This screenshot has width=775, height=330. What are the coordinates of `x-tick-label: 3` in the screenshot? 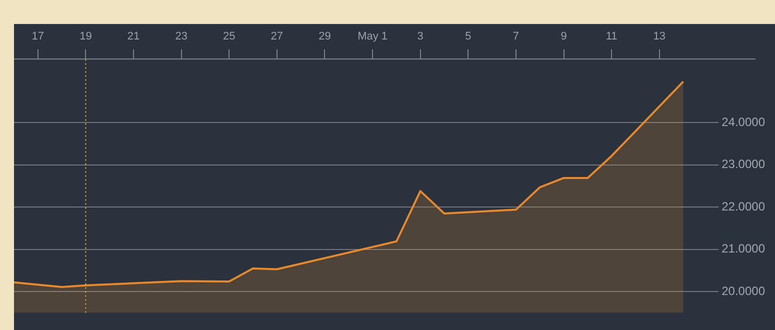 It's located at (420, 36).